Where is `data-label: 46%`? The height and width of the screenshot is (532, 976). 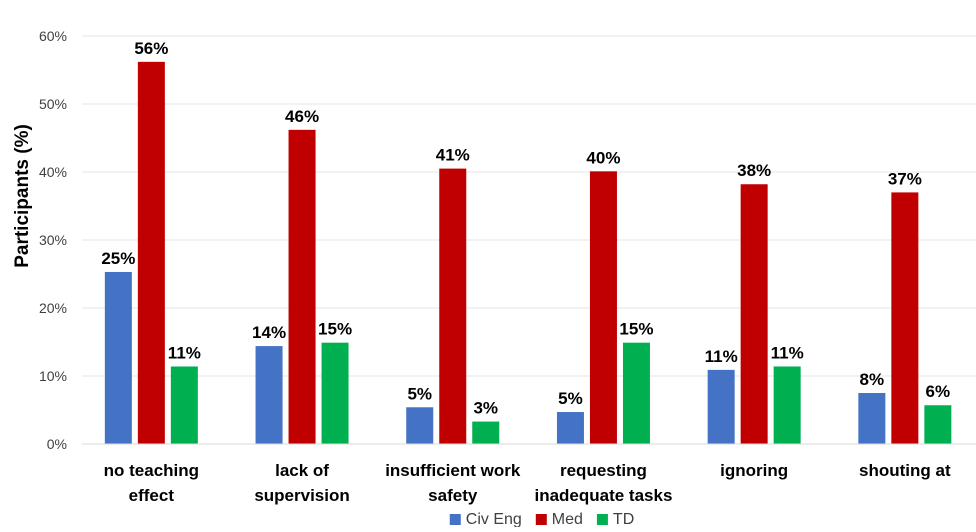 data-label: 46% is located at coordinates (302, 116).